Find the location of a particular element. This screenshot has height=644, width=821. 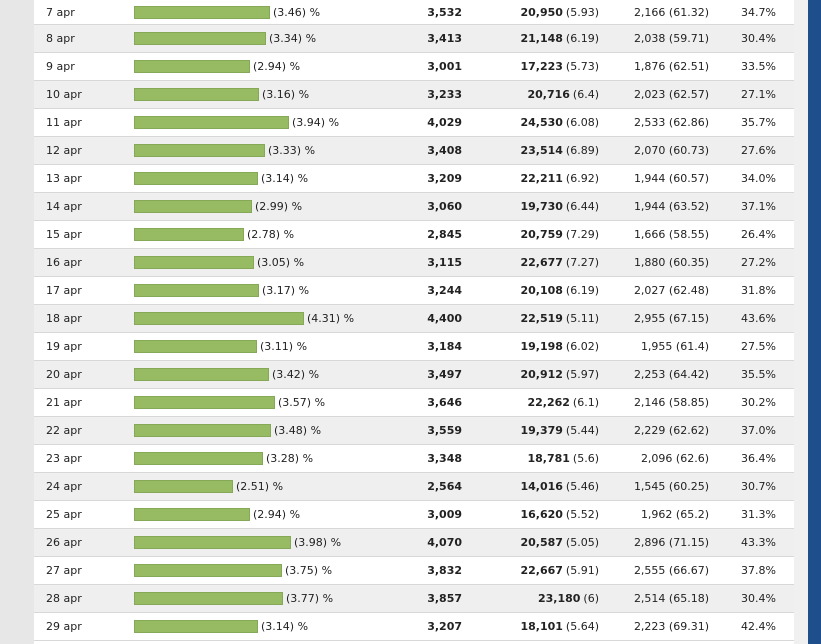

pageviews-cell: 20,716 (6.4) is located at coordinates (544, 94).